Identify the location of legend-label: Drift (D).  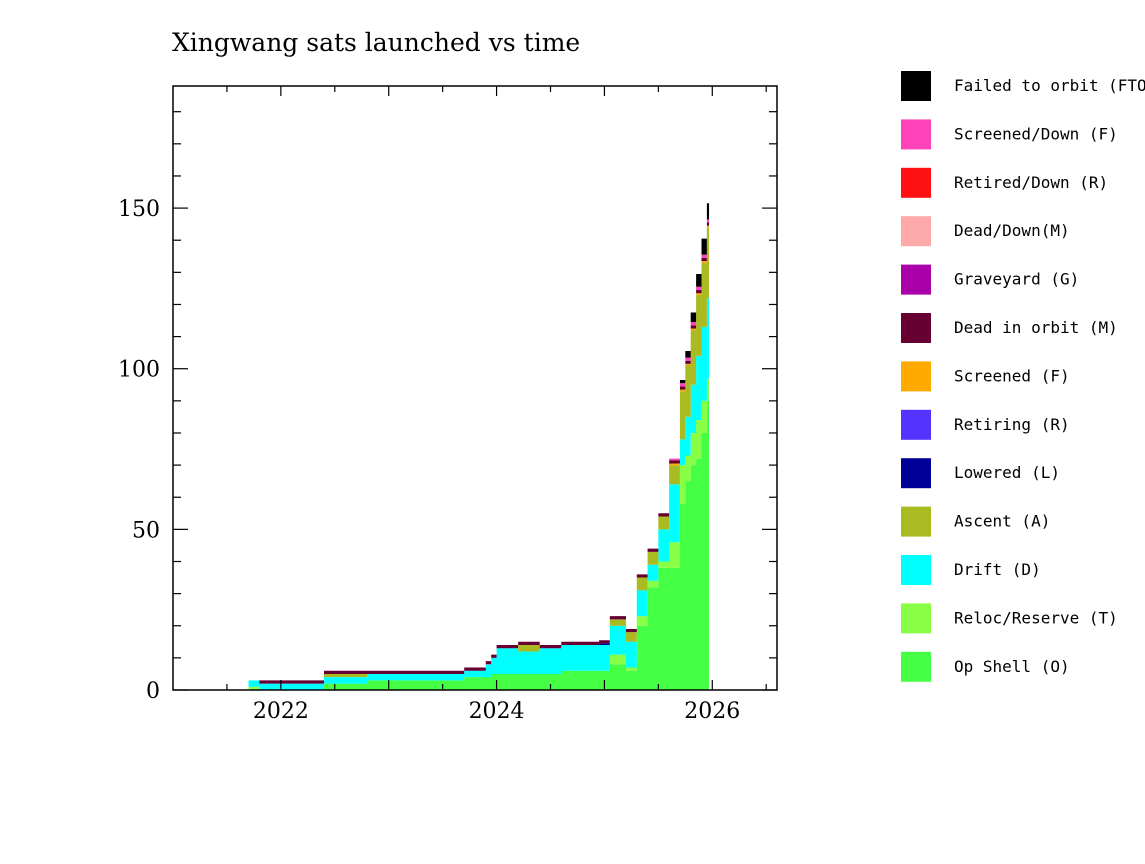
(997, 569).